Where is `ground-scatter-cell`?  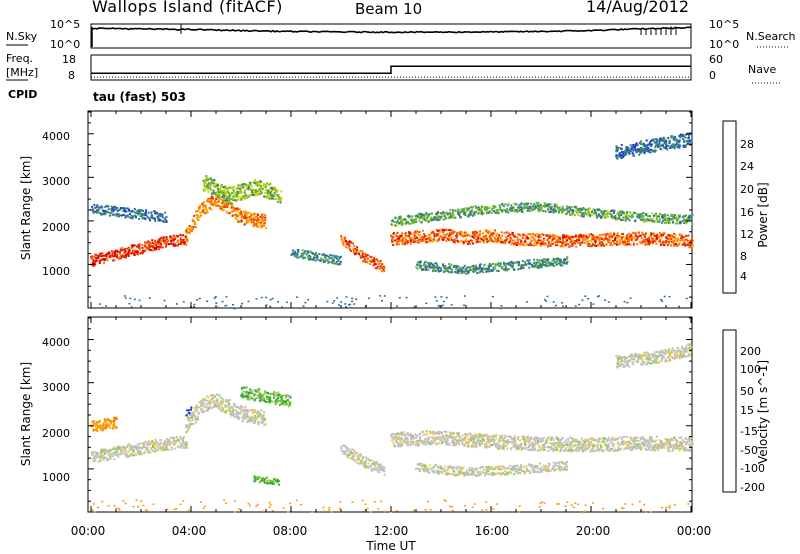
ground-scatter-cell is located at coordinates (139, 300).